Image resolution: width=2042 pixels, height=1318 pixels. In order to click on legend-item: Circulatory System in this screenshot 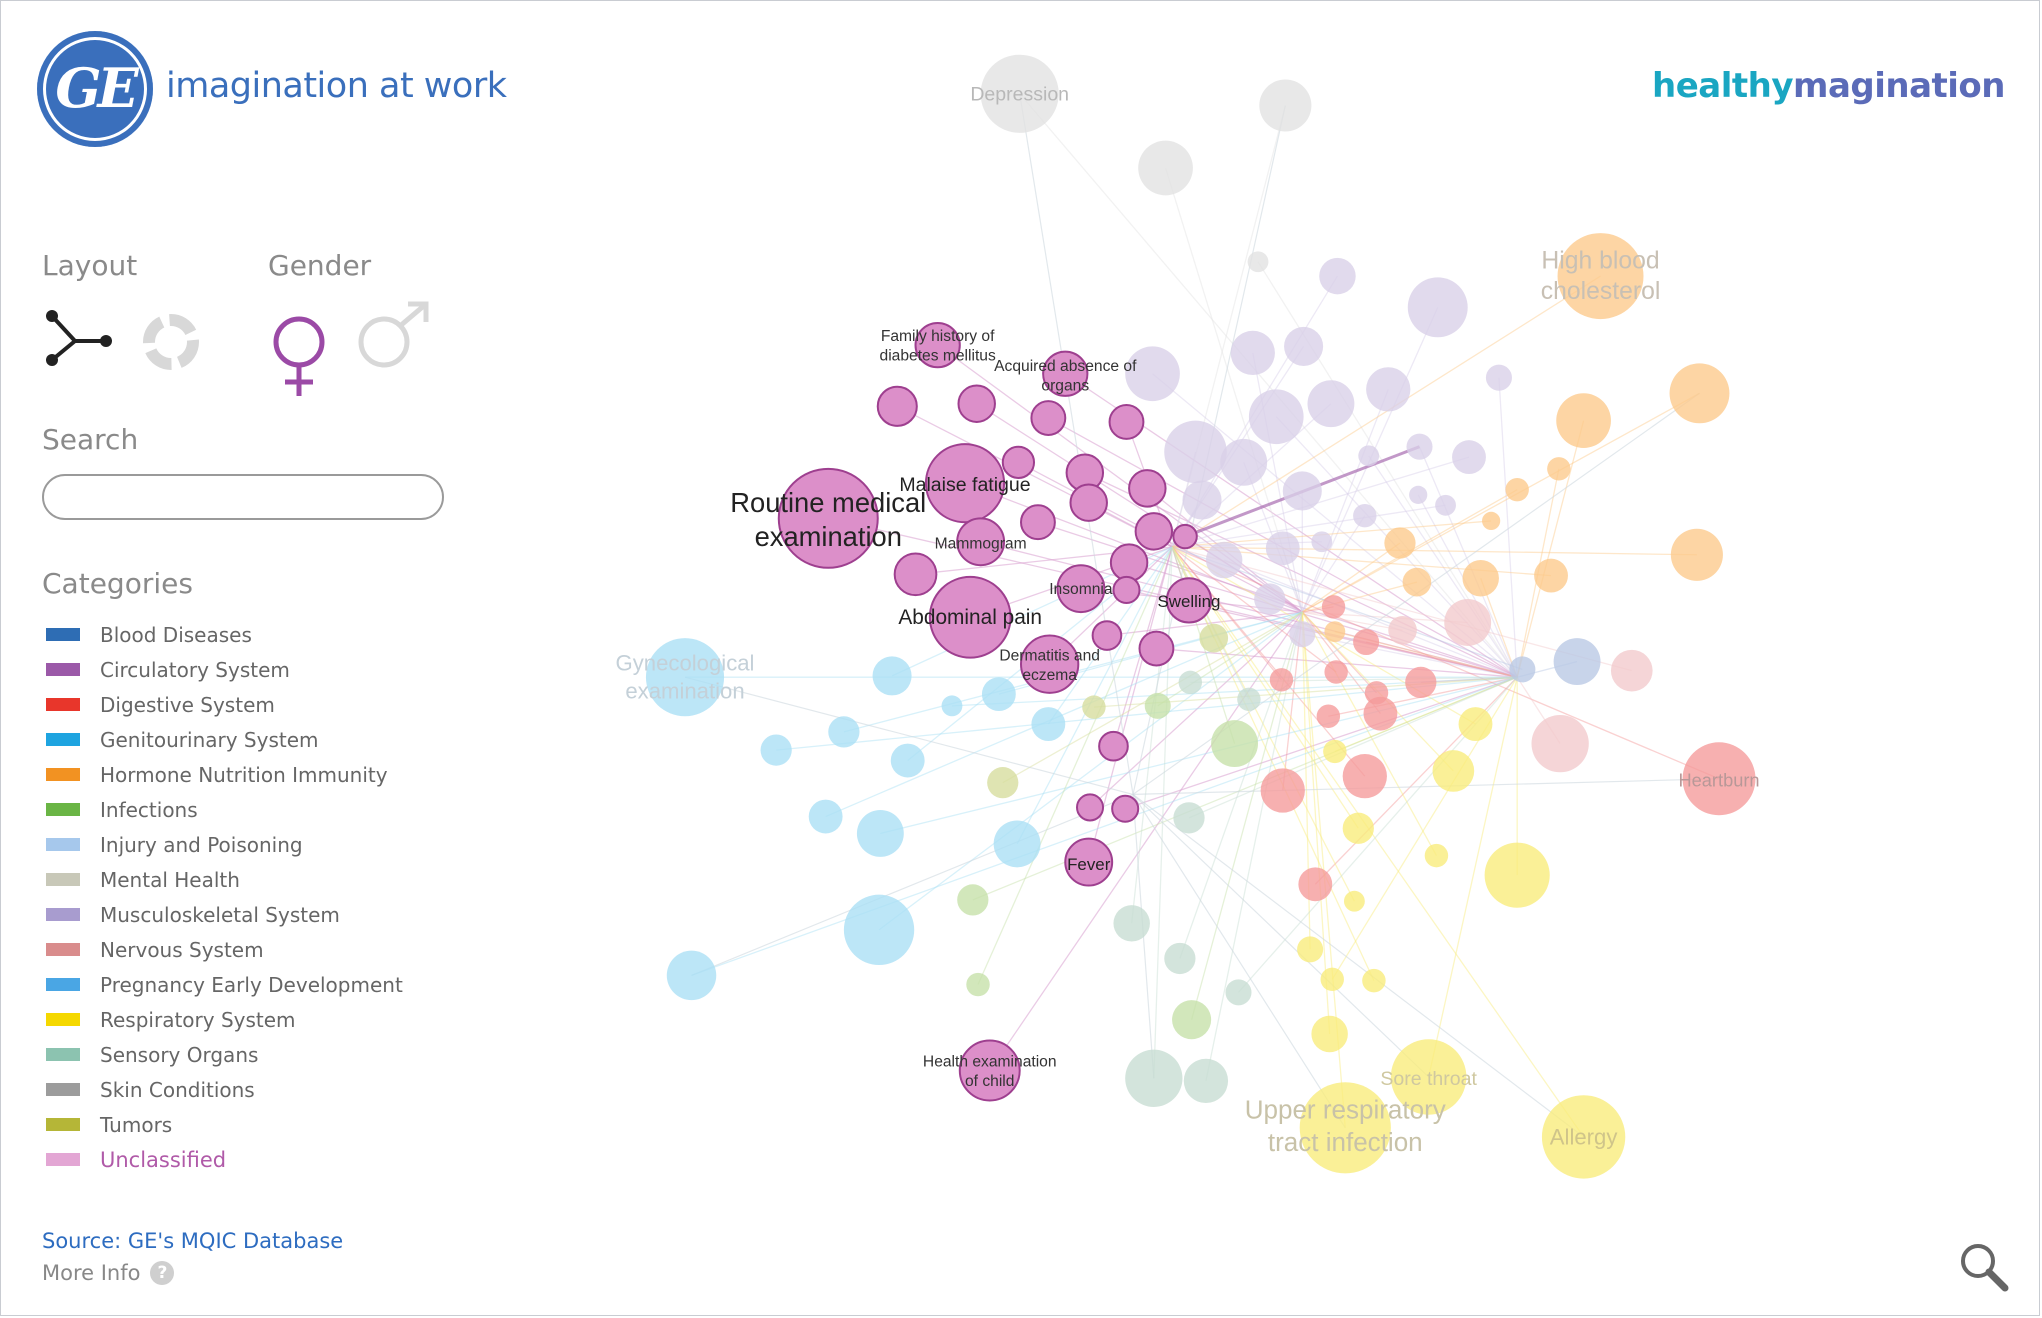, I will do `click(224, 669)`.